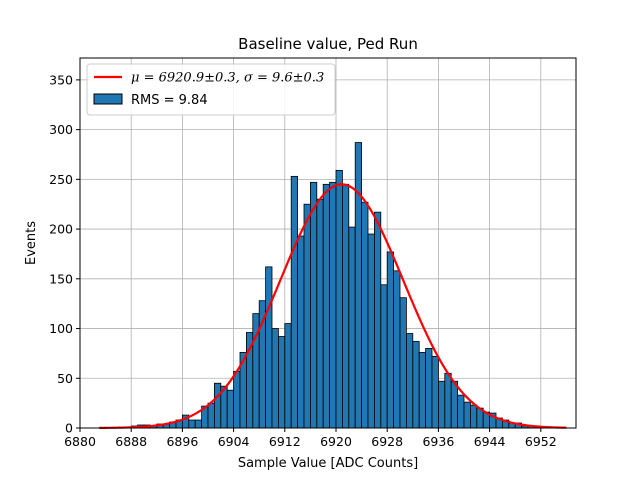 The height and width of the screenshot is (480, 640). What do you see at coordinates (541, 441) in the screenshot?
I see `x-tick-label: 6952` at bounding box center [541, 441].